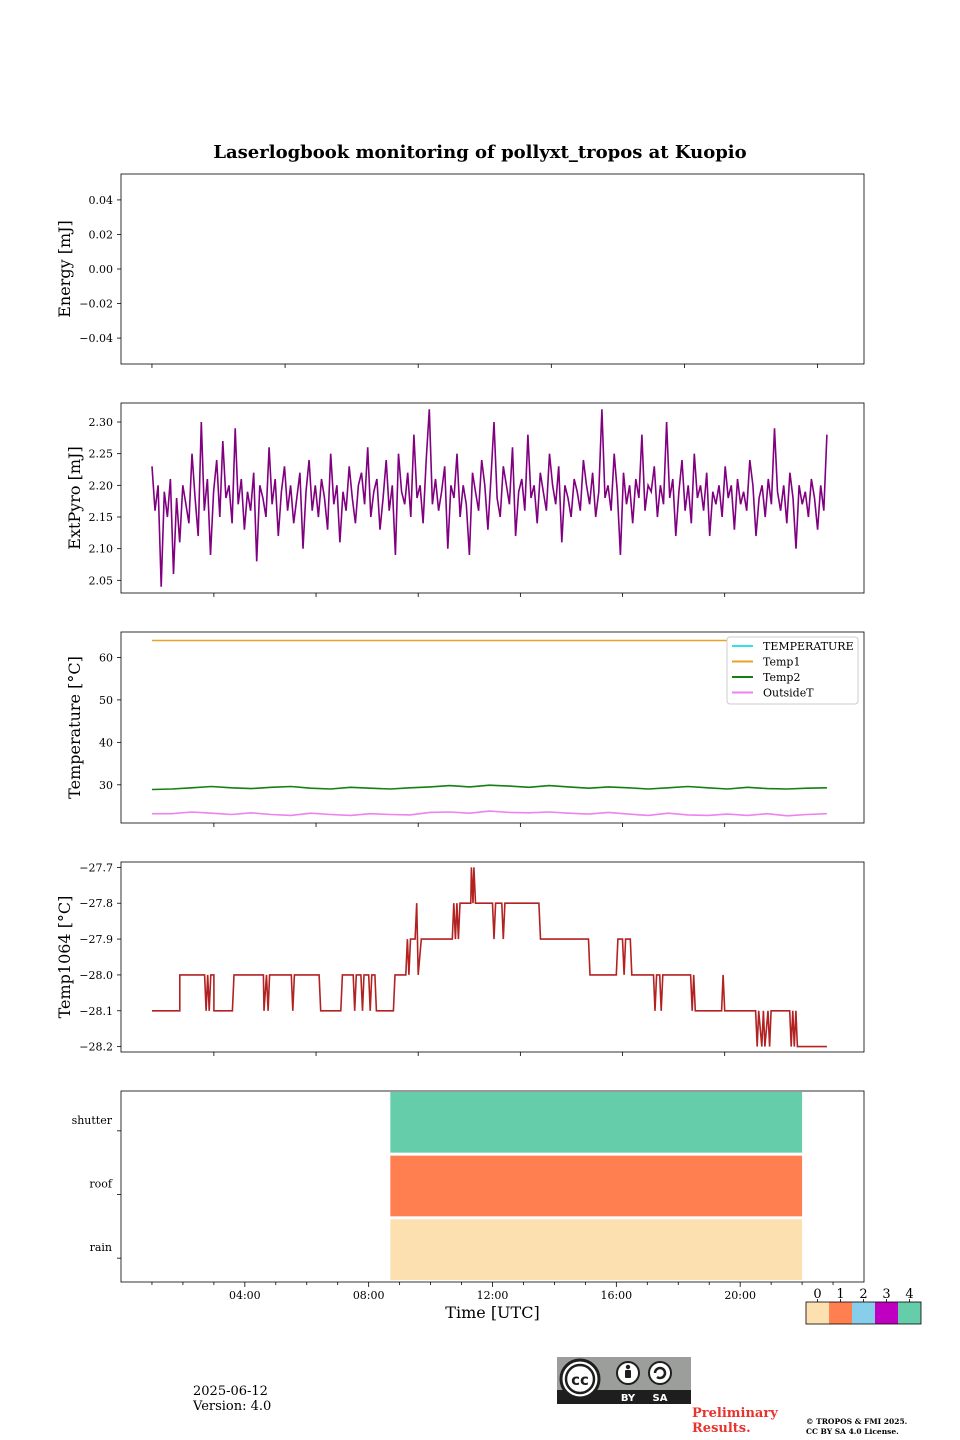  I want to click on series-line-outsidet, so click(489, 813).